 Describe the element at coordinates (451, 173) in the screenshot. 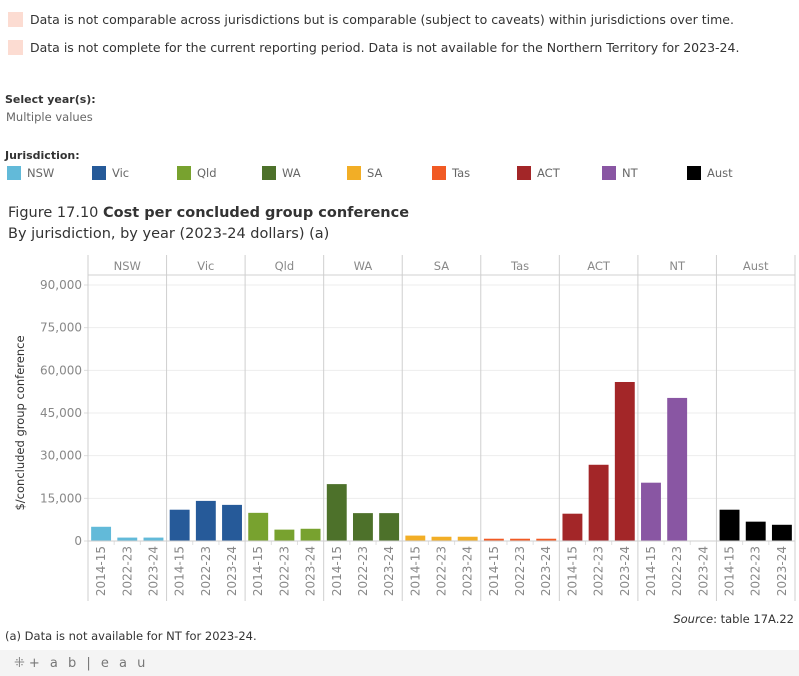

I see `legend-item-tas: Tas` at that location.